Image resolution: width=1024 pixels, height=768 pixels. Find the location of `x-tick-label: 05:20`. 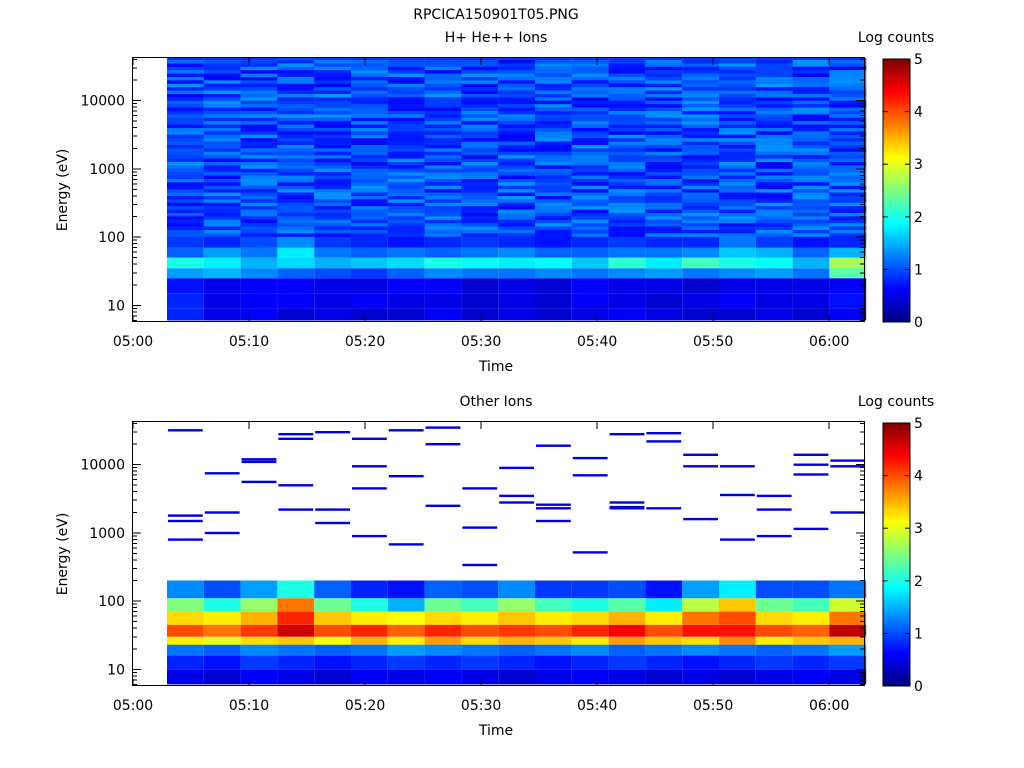

x-tick-label: 05:20 is located at coordinates (365, 706).